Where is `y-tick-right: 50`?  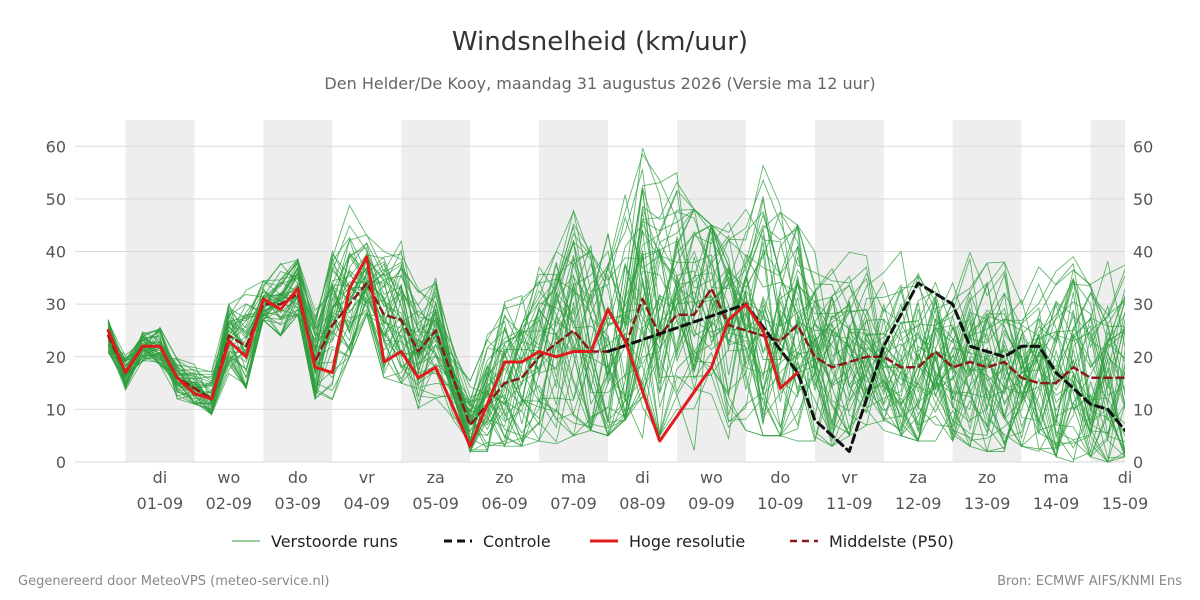 y-tick-right: 50 is located at coordinates (1143, 199).